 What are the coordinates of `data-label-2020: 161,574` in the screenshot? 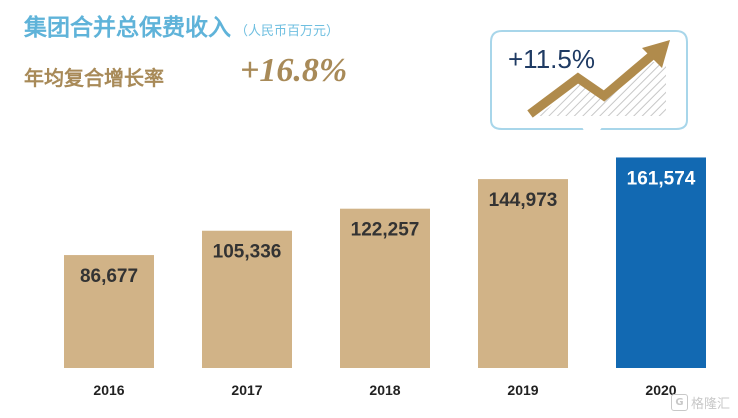 It's located at (661, 178).